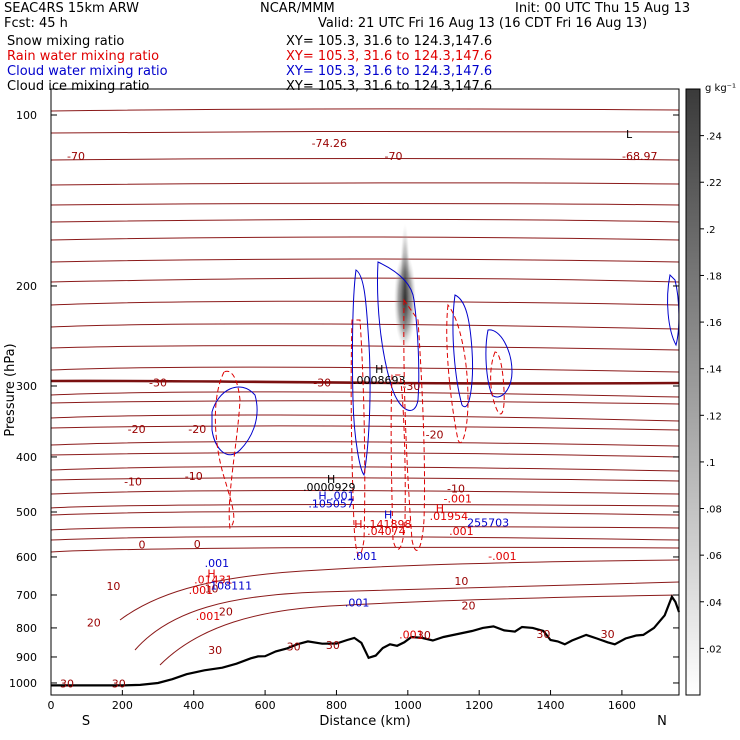  What do you see at coordinates (382, 524) in the screenshot?
I see `contour-annotation: H .141898` at bounding box center [382, 524].